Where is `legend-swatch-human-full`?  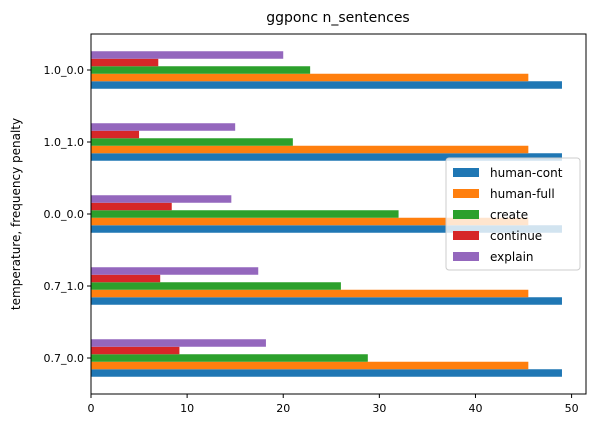
legend-swatch-human-full is located at coordinates (466, 193).